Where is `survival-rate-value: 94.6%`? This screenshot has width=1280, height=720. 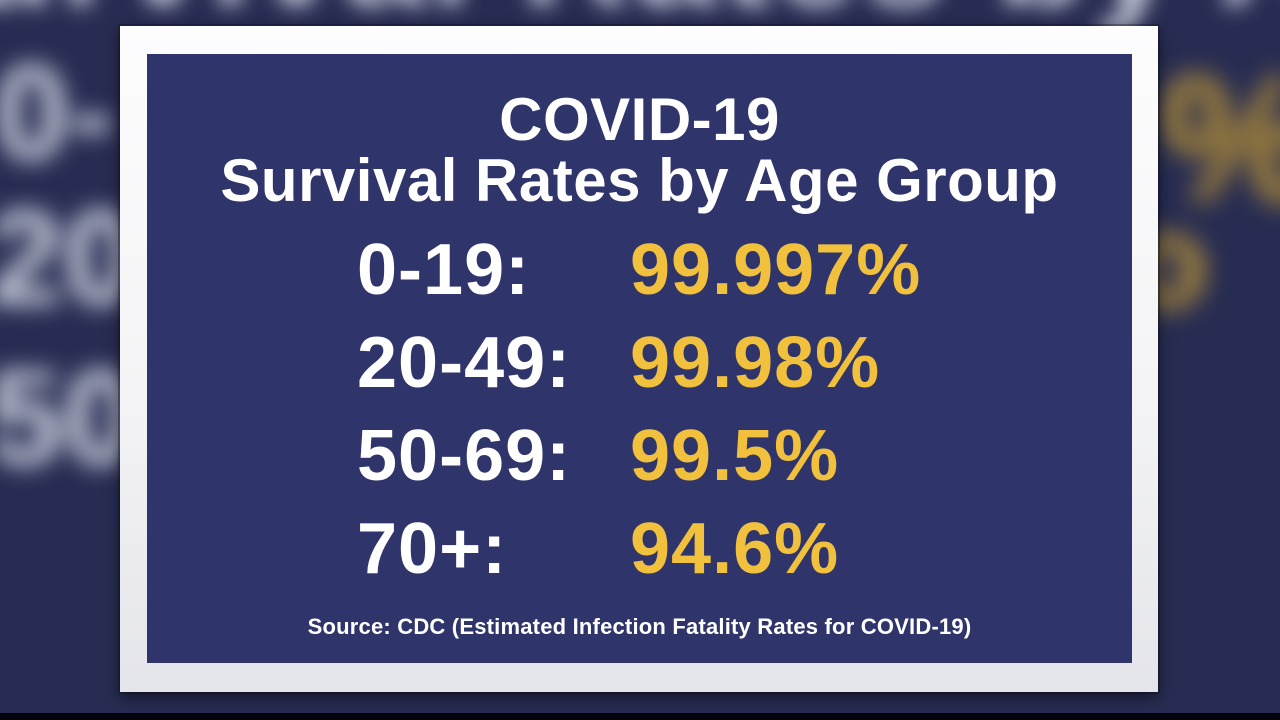 survival-rate-value: 94.6% is located at coordinates (735, 548).